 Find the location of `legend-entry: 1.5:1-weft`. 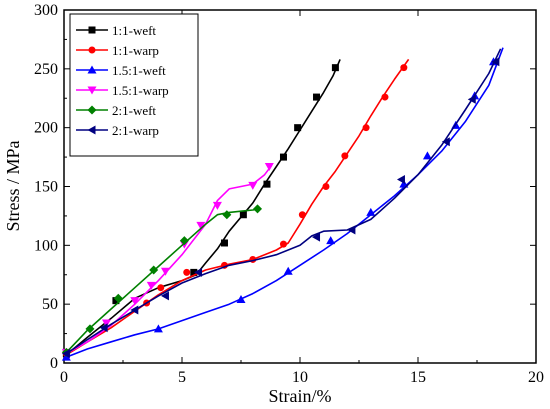

legend-entry: 1.5:1-weft is located at coordinates (121, 70).